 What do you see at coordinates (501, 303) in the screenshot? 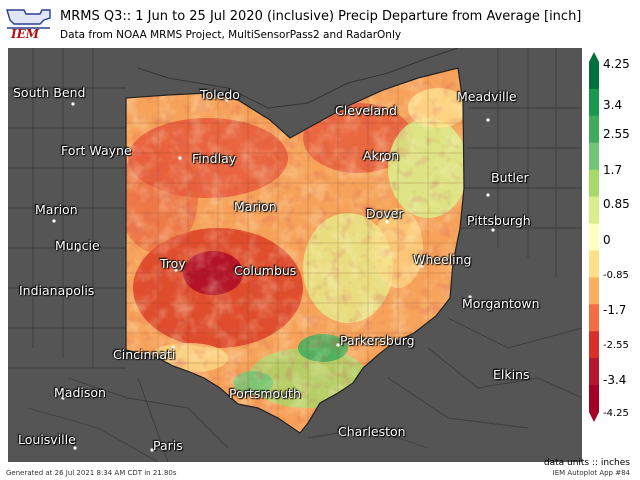
I see `city-label-morgantown: Morgantown` at bounding box center [501, 303].